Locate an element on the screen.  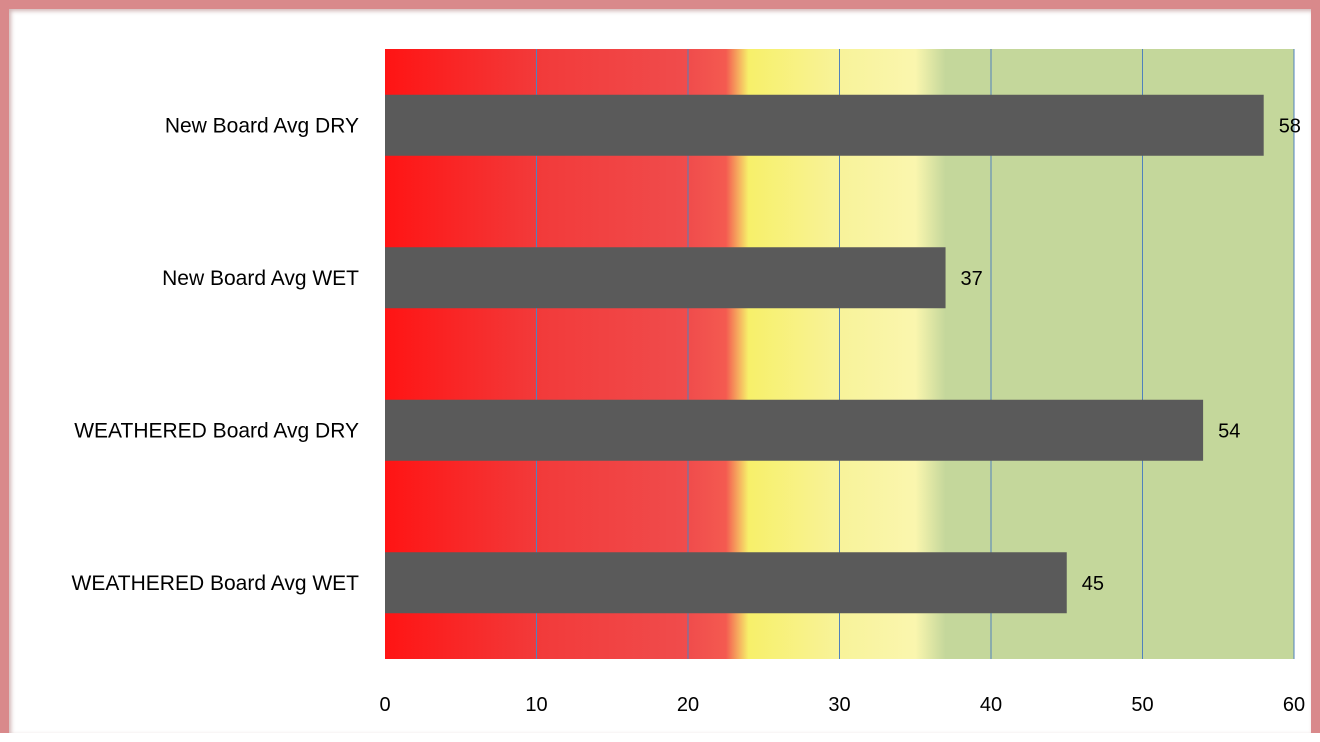
data-label: 45 is located at coordinates (1093, 584).